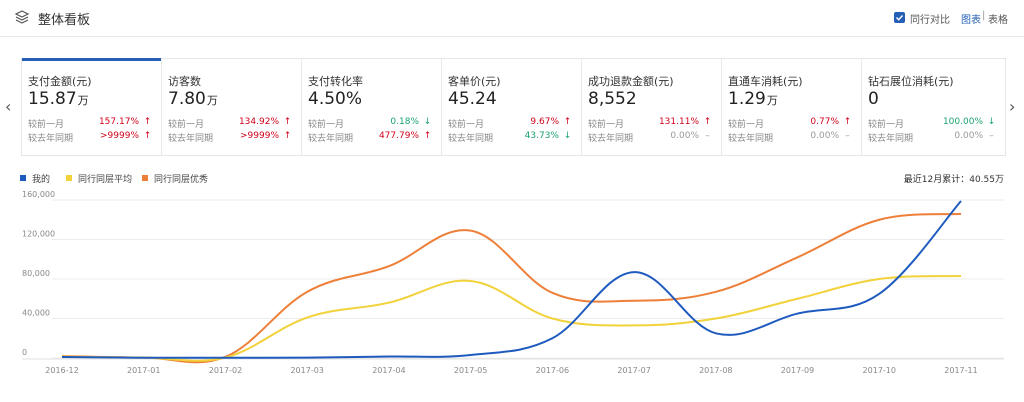 The width and height of the screenshot is (1024, 402). I want to click on metric-value: 4.50%, so click(335, 99).